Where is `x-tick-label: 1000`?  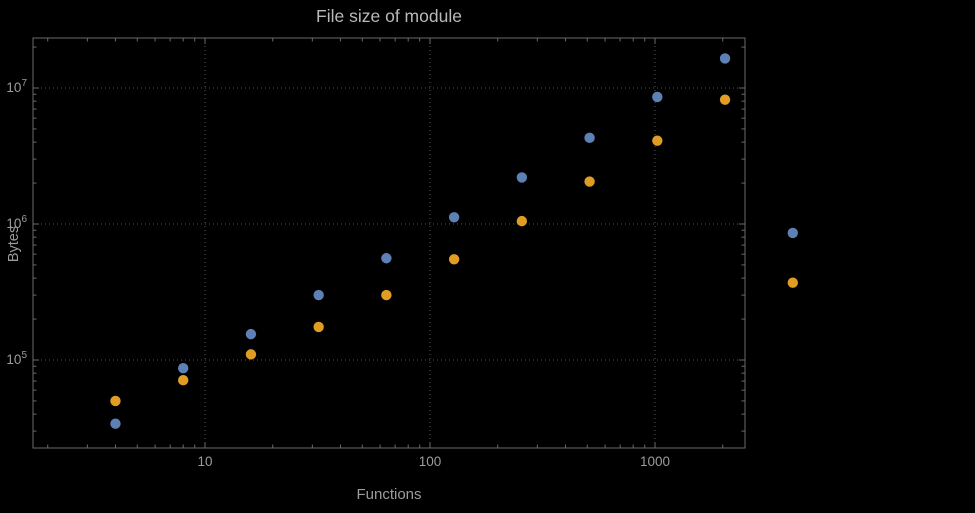 x-tick-label: 1000 is located at coordinates (655, 461).